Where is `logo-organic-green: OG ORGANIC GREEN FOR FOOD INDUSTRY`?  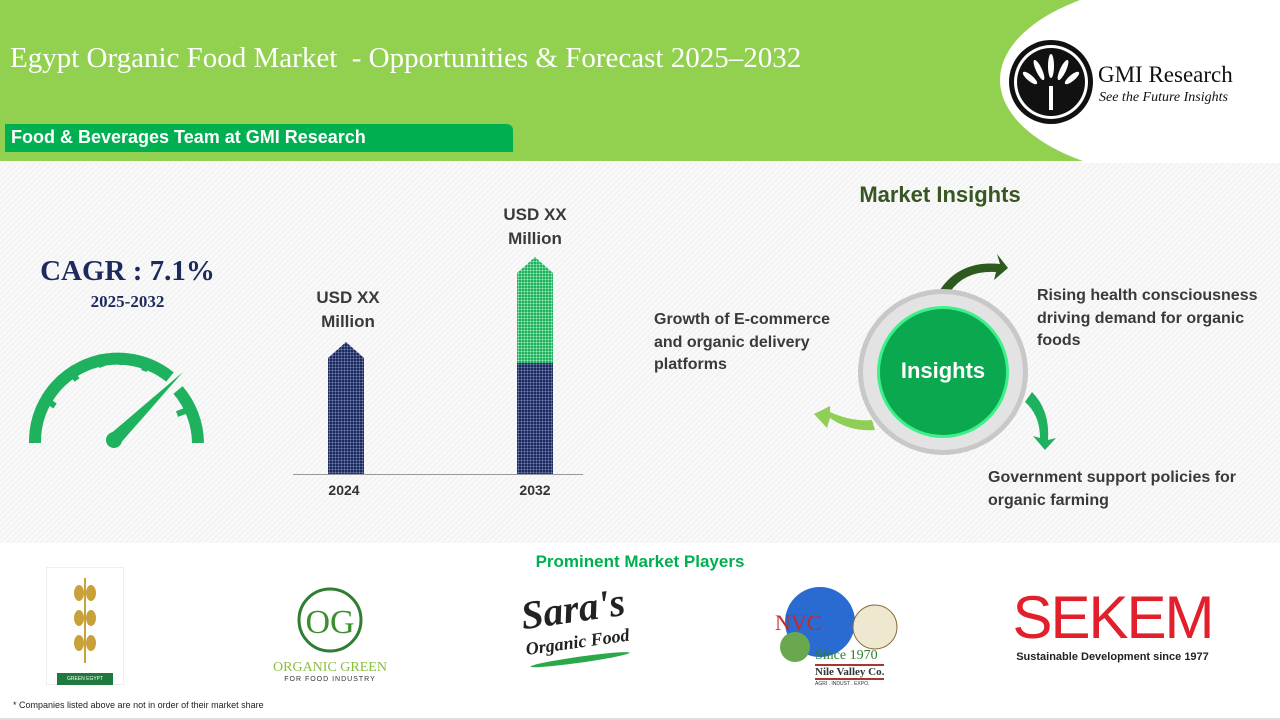
logo-organic-green: OG ORGANIC GREEN FOR FOOD INDUSTRY is located at coordinates (330, 634).